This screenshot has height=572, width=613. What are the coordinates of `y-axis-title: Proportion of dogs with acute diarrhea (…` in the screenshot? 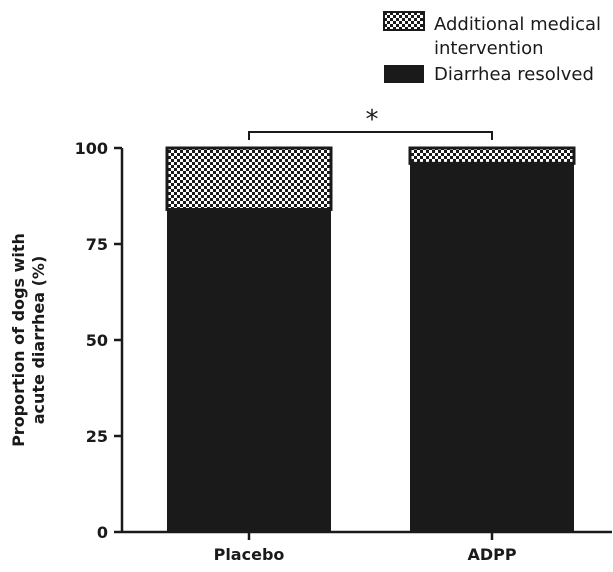 It's located at (28, 340).